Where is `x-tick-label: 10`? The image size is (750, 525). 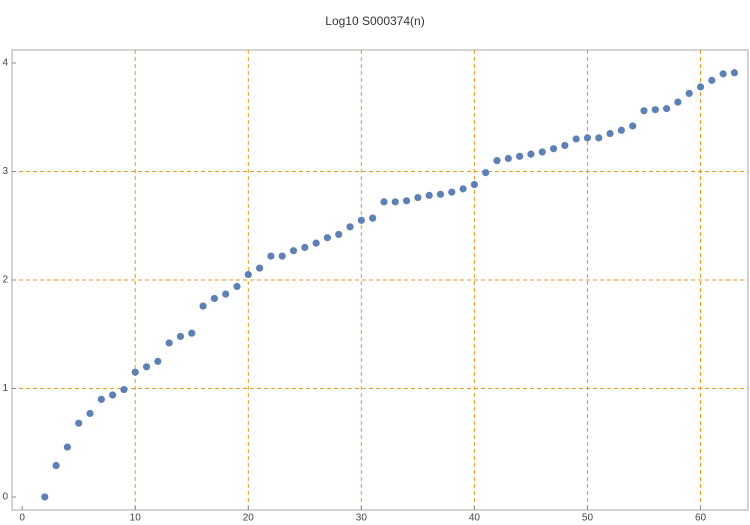 x-tick-label: 10 is located at coordinates (136, 518).